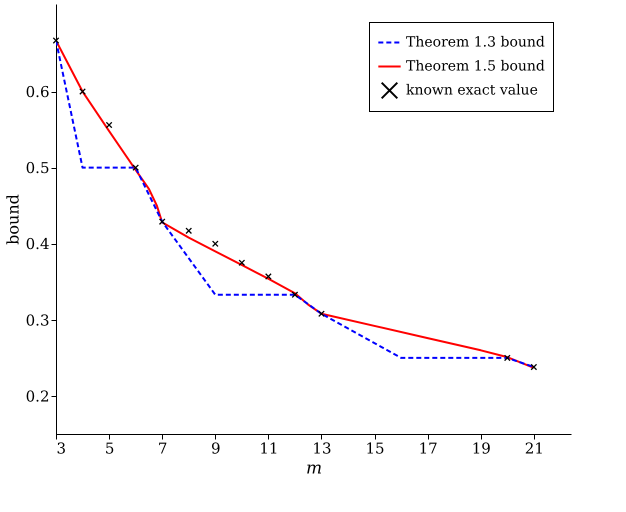 The image size is (626, 512). Describe the element at coordinates (472, 90) in the screenshot. I see `legend-label: known exact value` at that location.